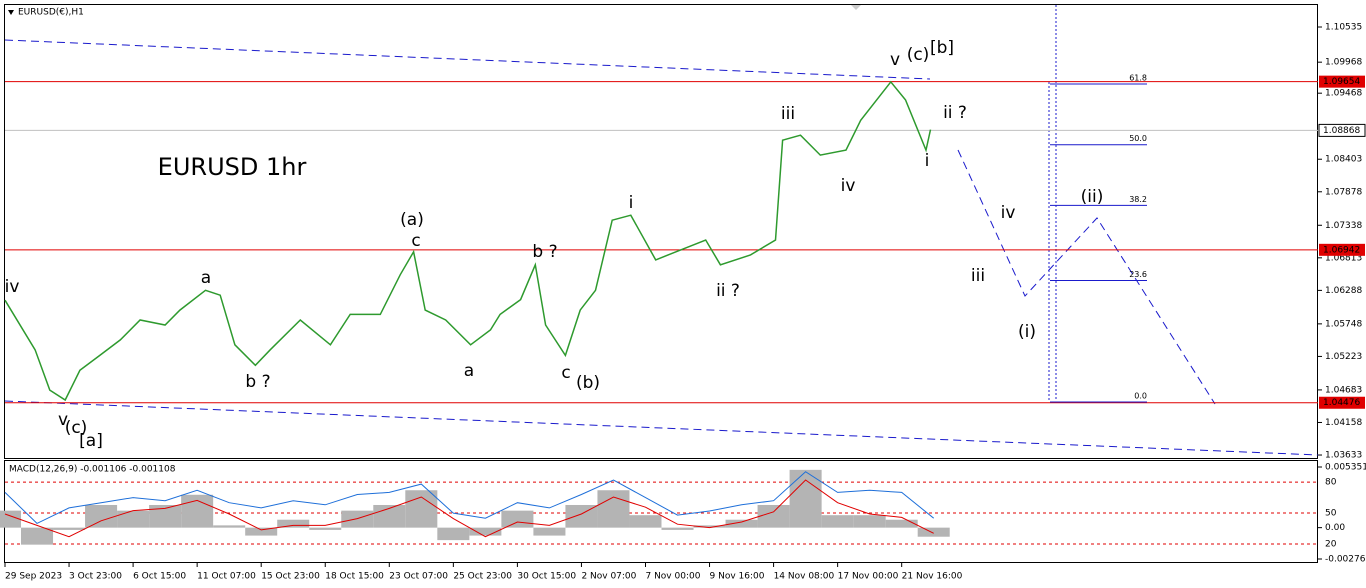 Image resolution: width=1366 pixels, height=588 pixels. I want to click on x-tick-label: 29 Sep 2023, so click(33, 577).